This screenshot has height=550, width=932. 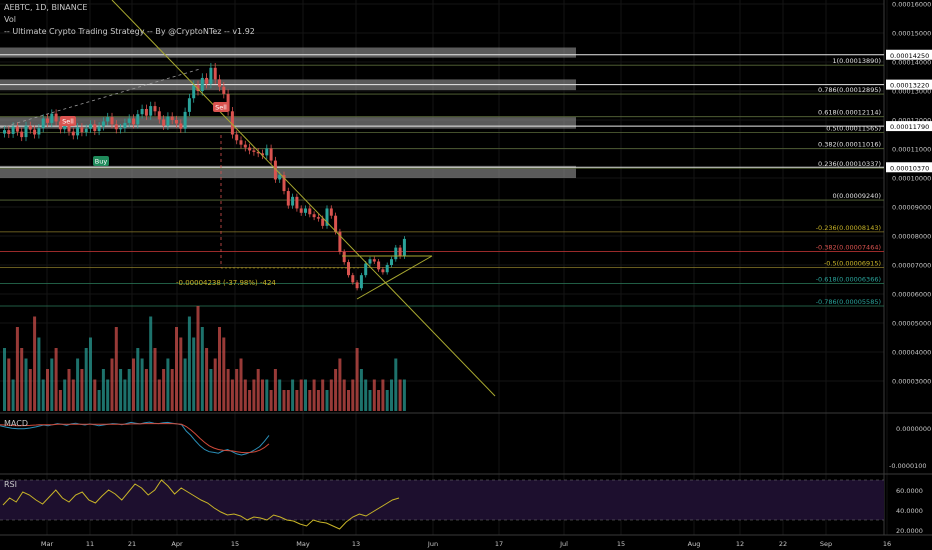 What do you see at coordinates (909, 511) in the screenshot?
I see `rsi-tick-1: 40.0000` at bounding box center [909, 511].